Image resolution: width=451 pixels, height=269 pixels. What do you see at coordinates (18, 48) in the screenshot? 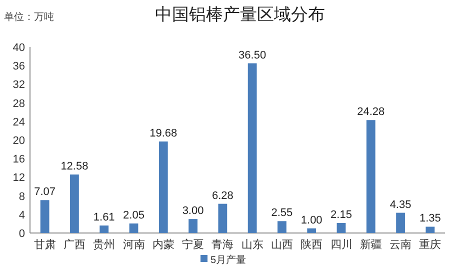
I see `y-tick-label: 40` at bounding box center [18, 48].